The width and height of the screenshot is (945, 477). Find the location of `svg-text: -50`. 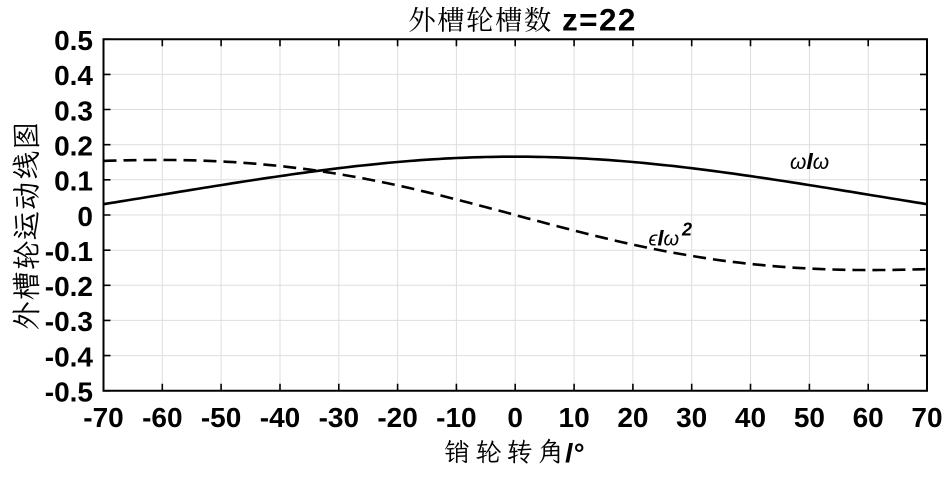

svg-text: -50 is located at coordinates (221, 417).